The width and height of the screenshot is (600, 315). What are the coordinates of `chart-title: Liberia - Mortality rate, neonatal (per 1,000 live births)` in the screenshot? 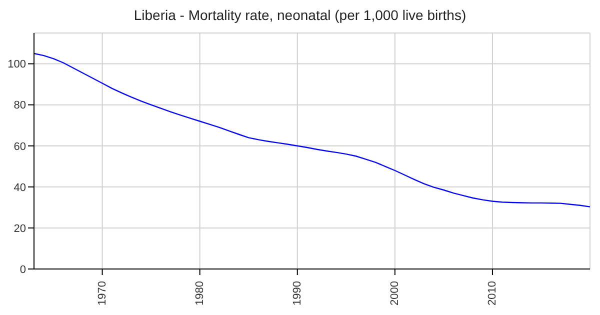 It's located at (300, 15).